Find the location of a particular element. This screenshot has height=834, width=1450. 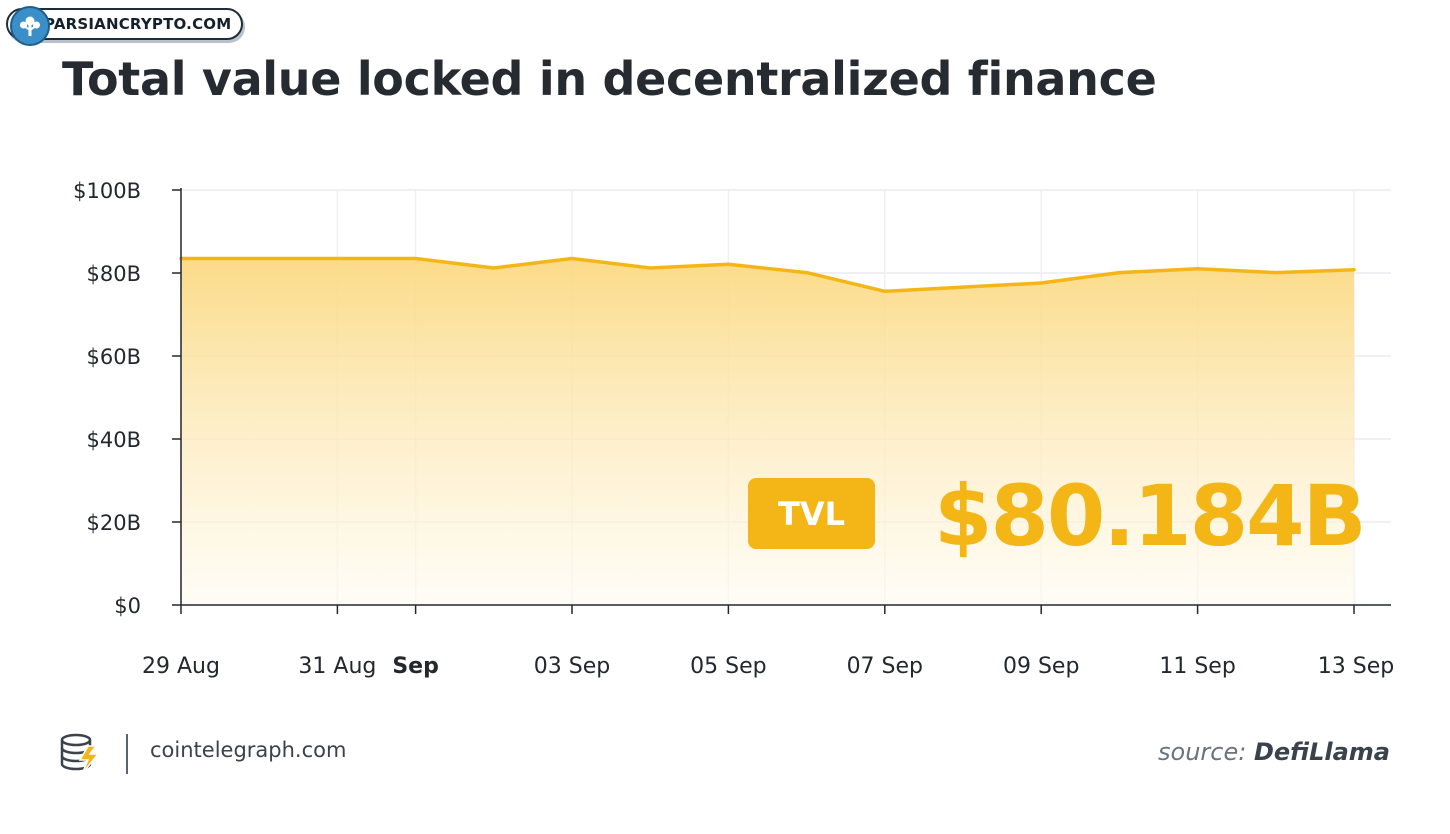

footer-divider is located at coordinates (127, 754).